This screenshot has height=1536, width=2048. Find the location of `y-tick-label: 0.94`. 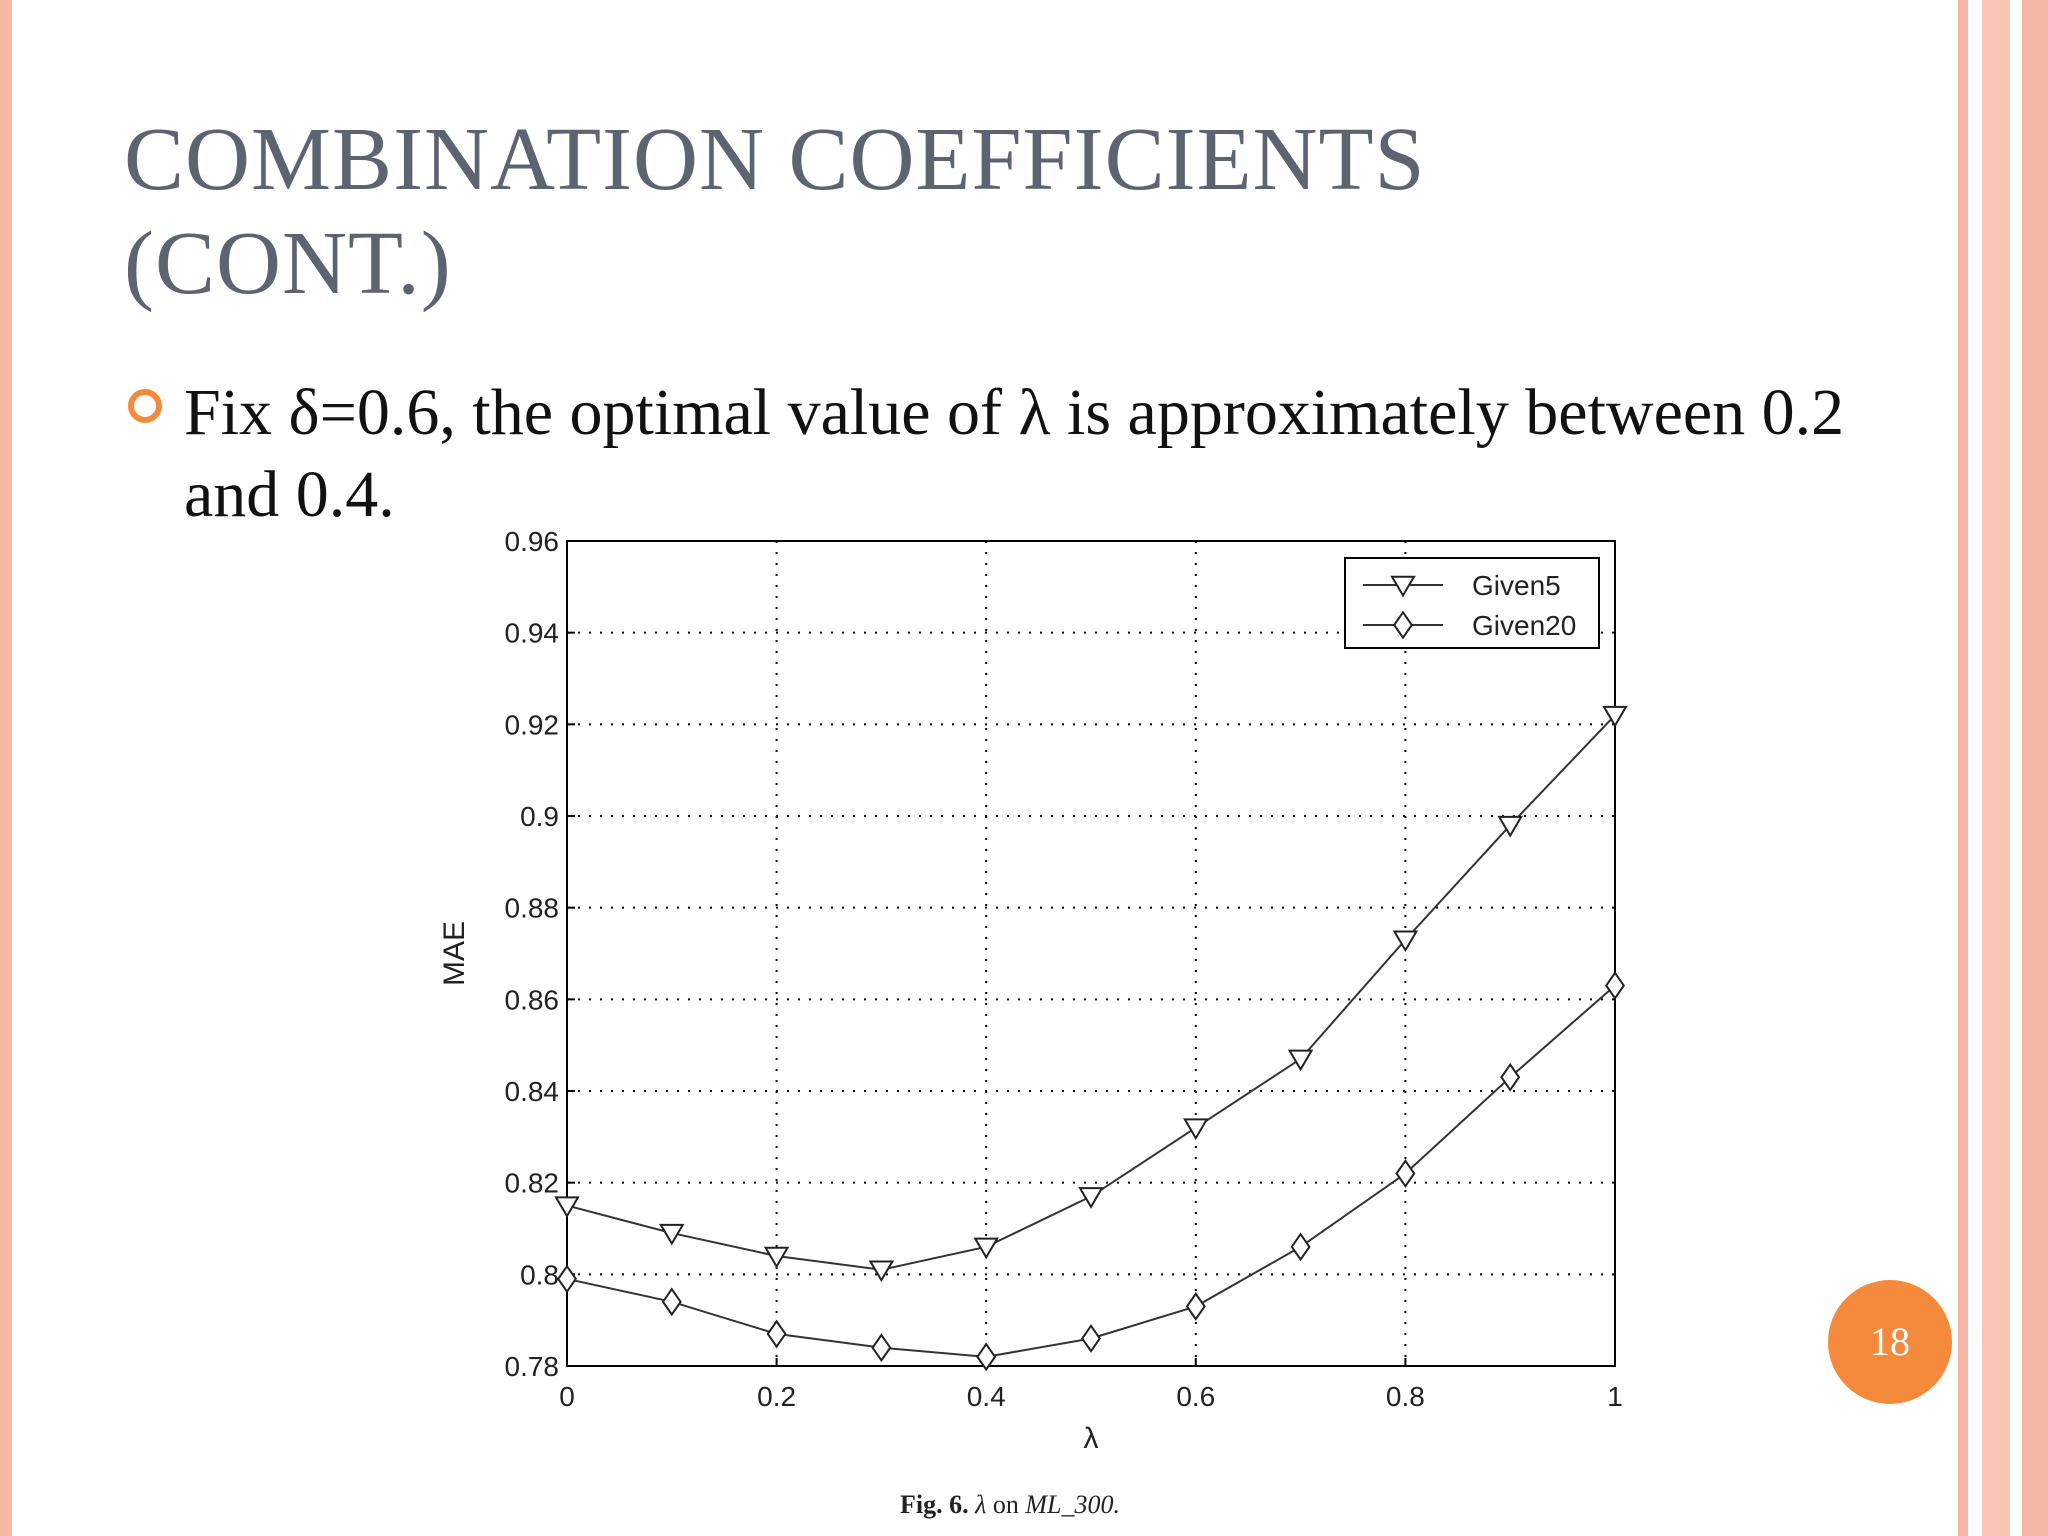

y-tick-label: 0.94 is located at coordinates (532, 633).